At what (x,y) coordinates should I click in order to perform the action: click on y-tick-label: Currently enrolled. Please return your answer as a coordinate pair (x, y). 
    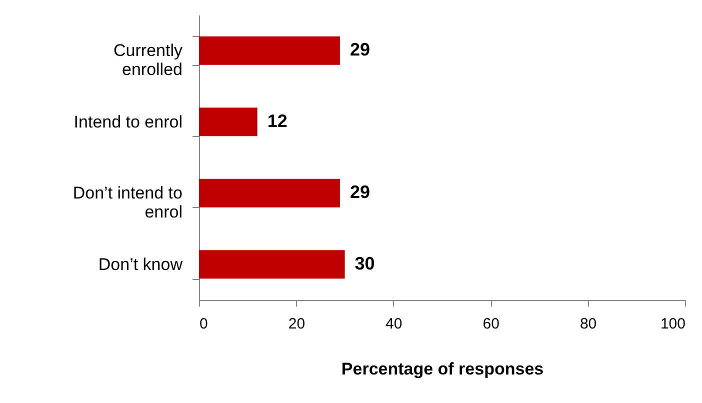
    Looking at the image, I should click on (148, 60).